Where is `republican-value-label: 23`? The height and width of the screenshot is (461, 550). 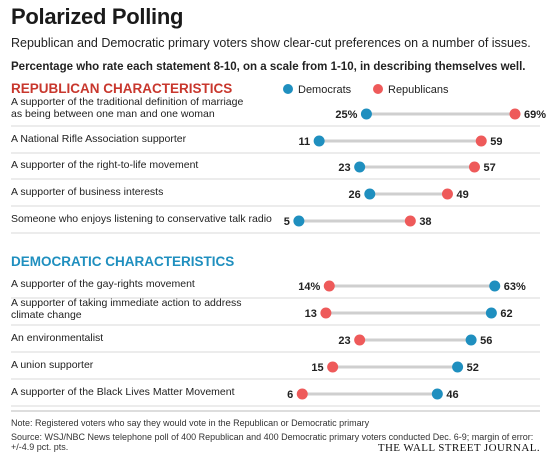
republican-value-label: 23 is located at coordinates (344, 341).